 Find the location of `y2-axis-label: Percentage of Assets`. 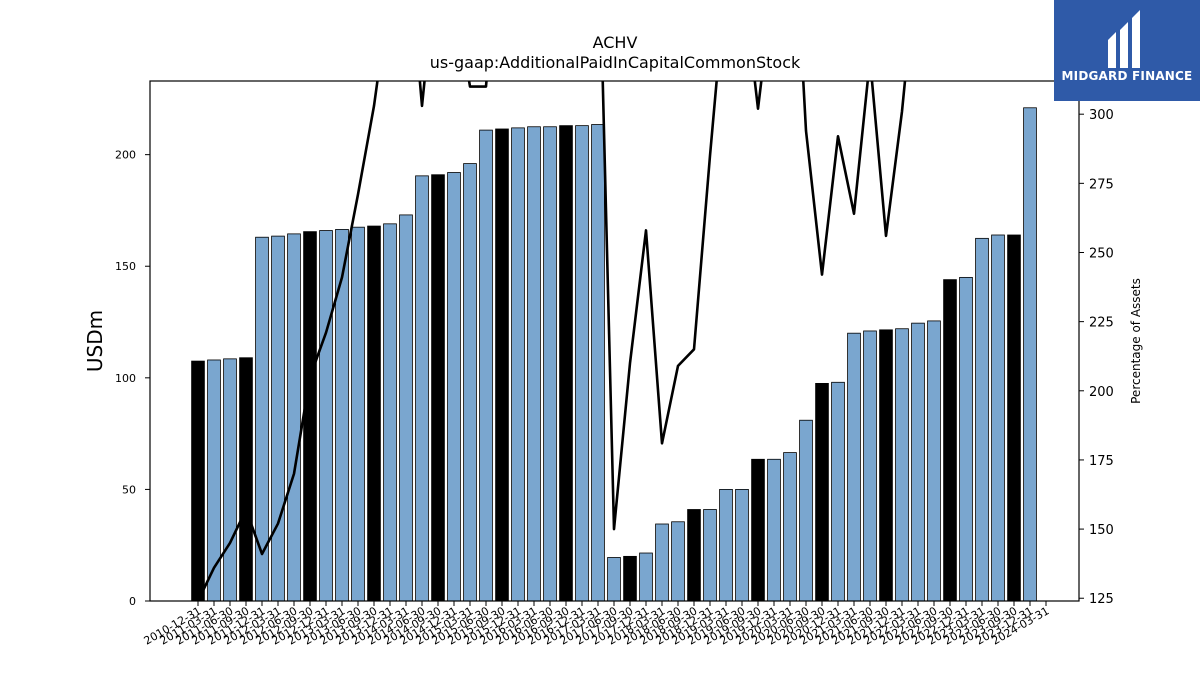

y2-axis-label: Percentage of Assets is located at coordinates (1136, 341).